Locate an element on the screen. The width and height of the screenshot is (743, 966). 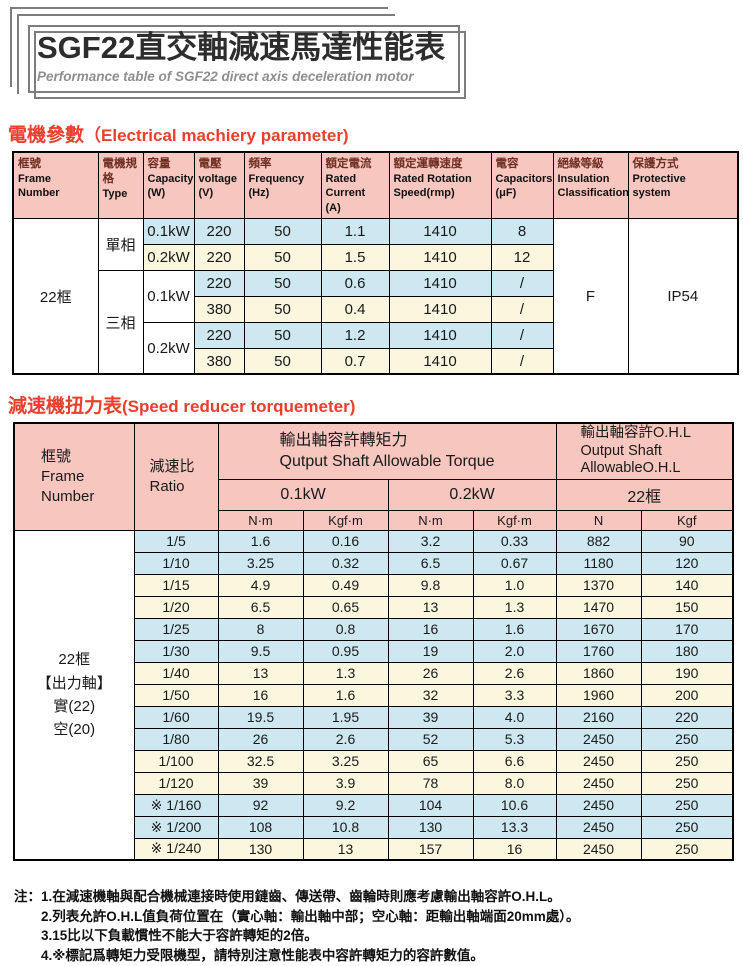
value-cell: 3.2 is located at coordinates (430, 541).